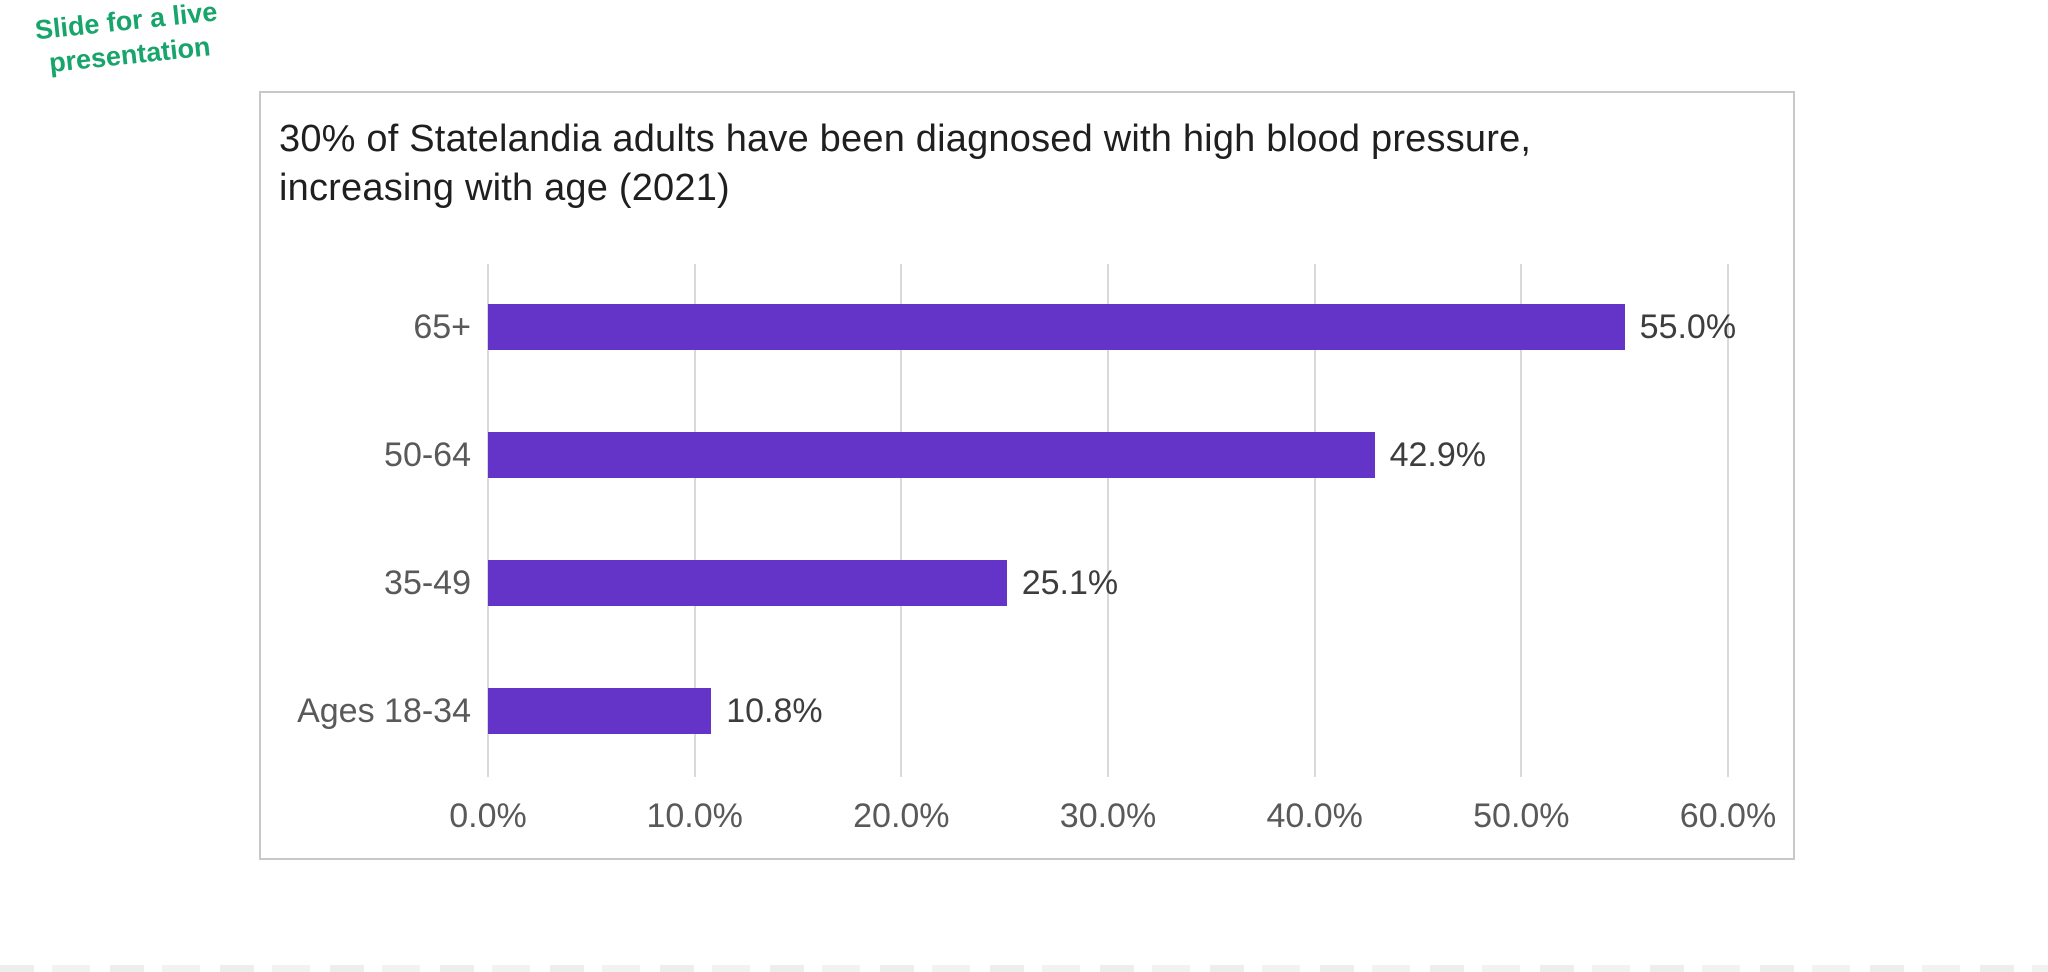 This screenshot has height=972, width=2048. Describe the element at coordinates (427, 583) in the screenshot. I see `category-label: 35-49` at that location.